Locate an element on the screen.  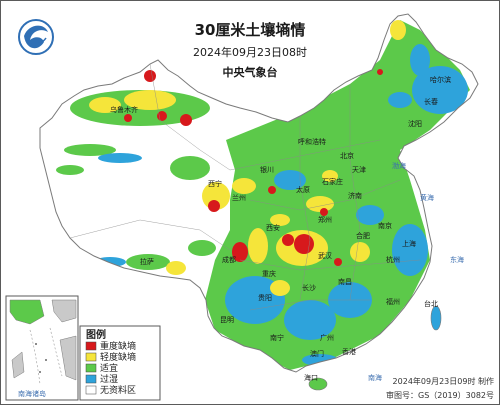
place-label: 海口 is located at coordinates (311, 377).